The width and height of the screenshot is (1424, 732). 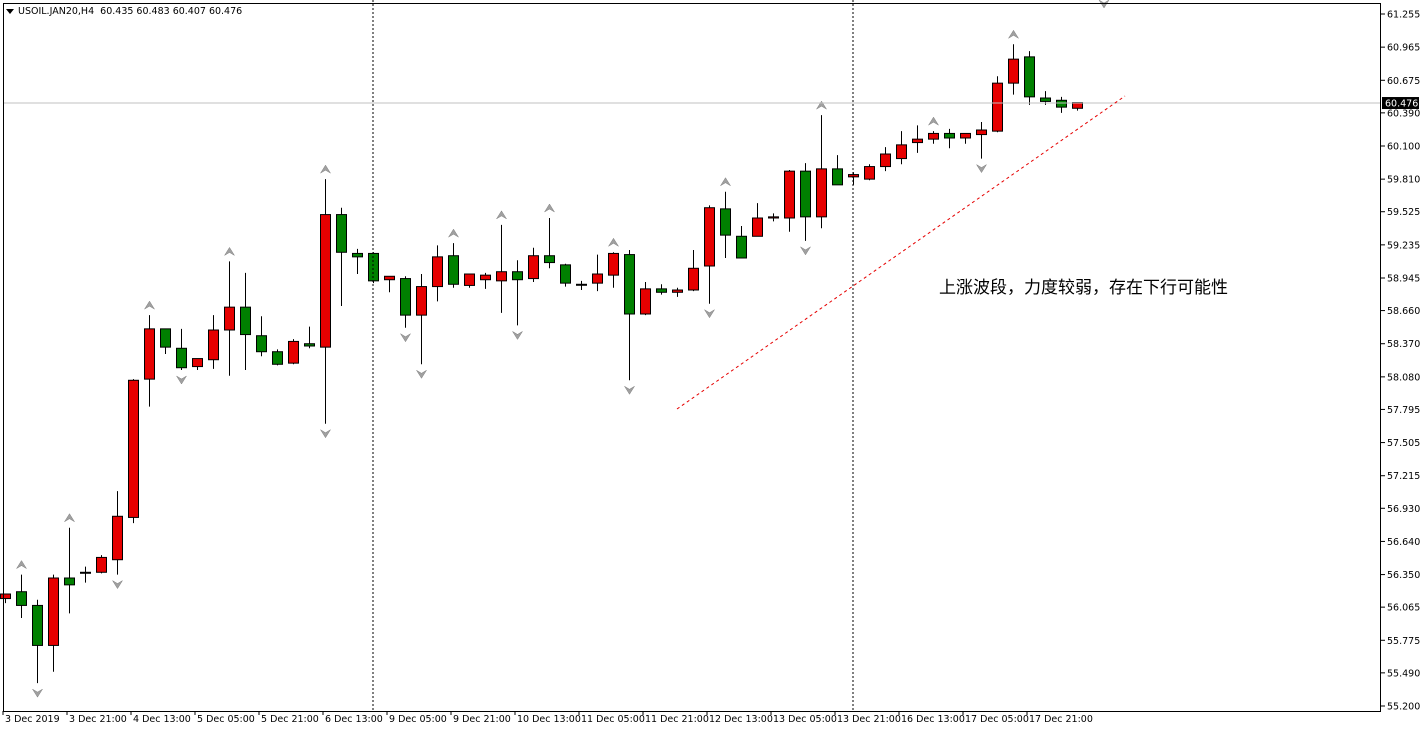 I want to click on y-tick-label: 60.965, so click(x=1403, y=48).